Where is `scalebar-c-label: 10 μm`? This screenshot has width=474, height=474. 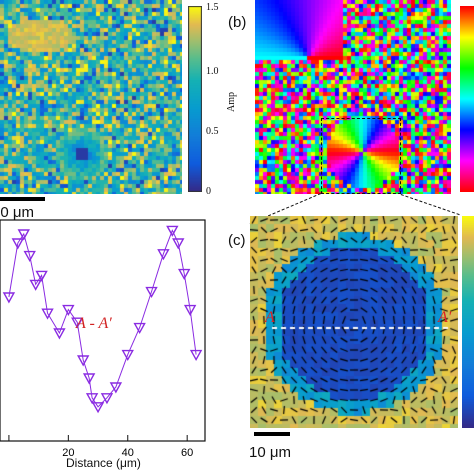
scalebar-c-label: 10 μm is located at coordinates (270, 452).